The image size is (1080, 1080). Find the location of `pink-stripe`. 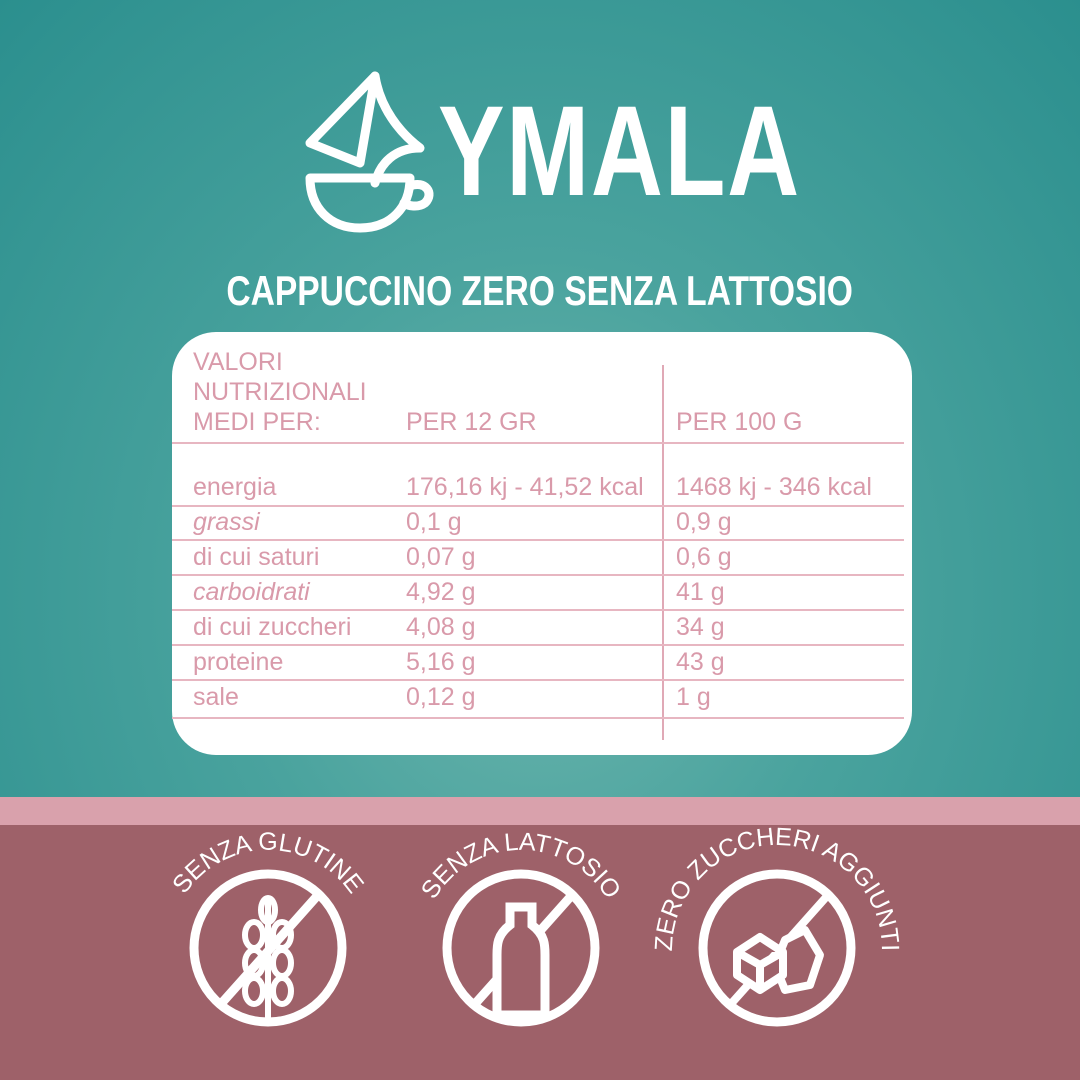

pink-stripe is located at coordinates (540, 811).